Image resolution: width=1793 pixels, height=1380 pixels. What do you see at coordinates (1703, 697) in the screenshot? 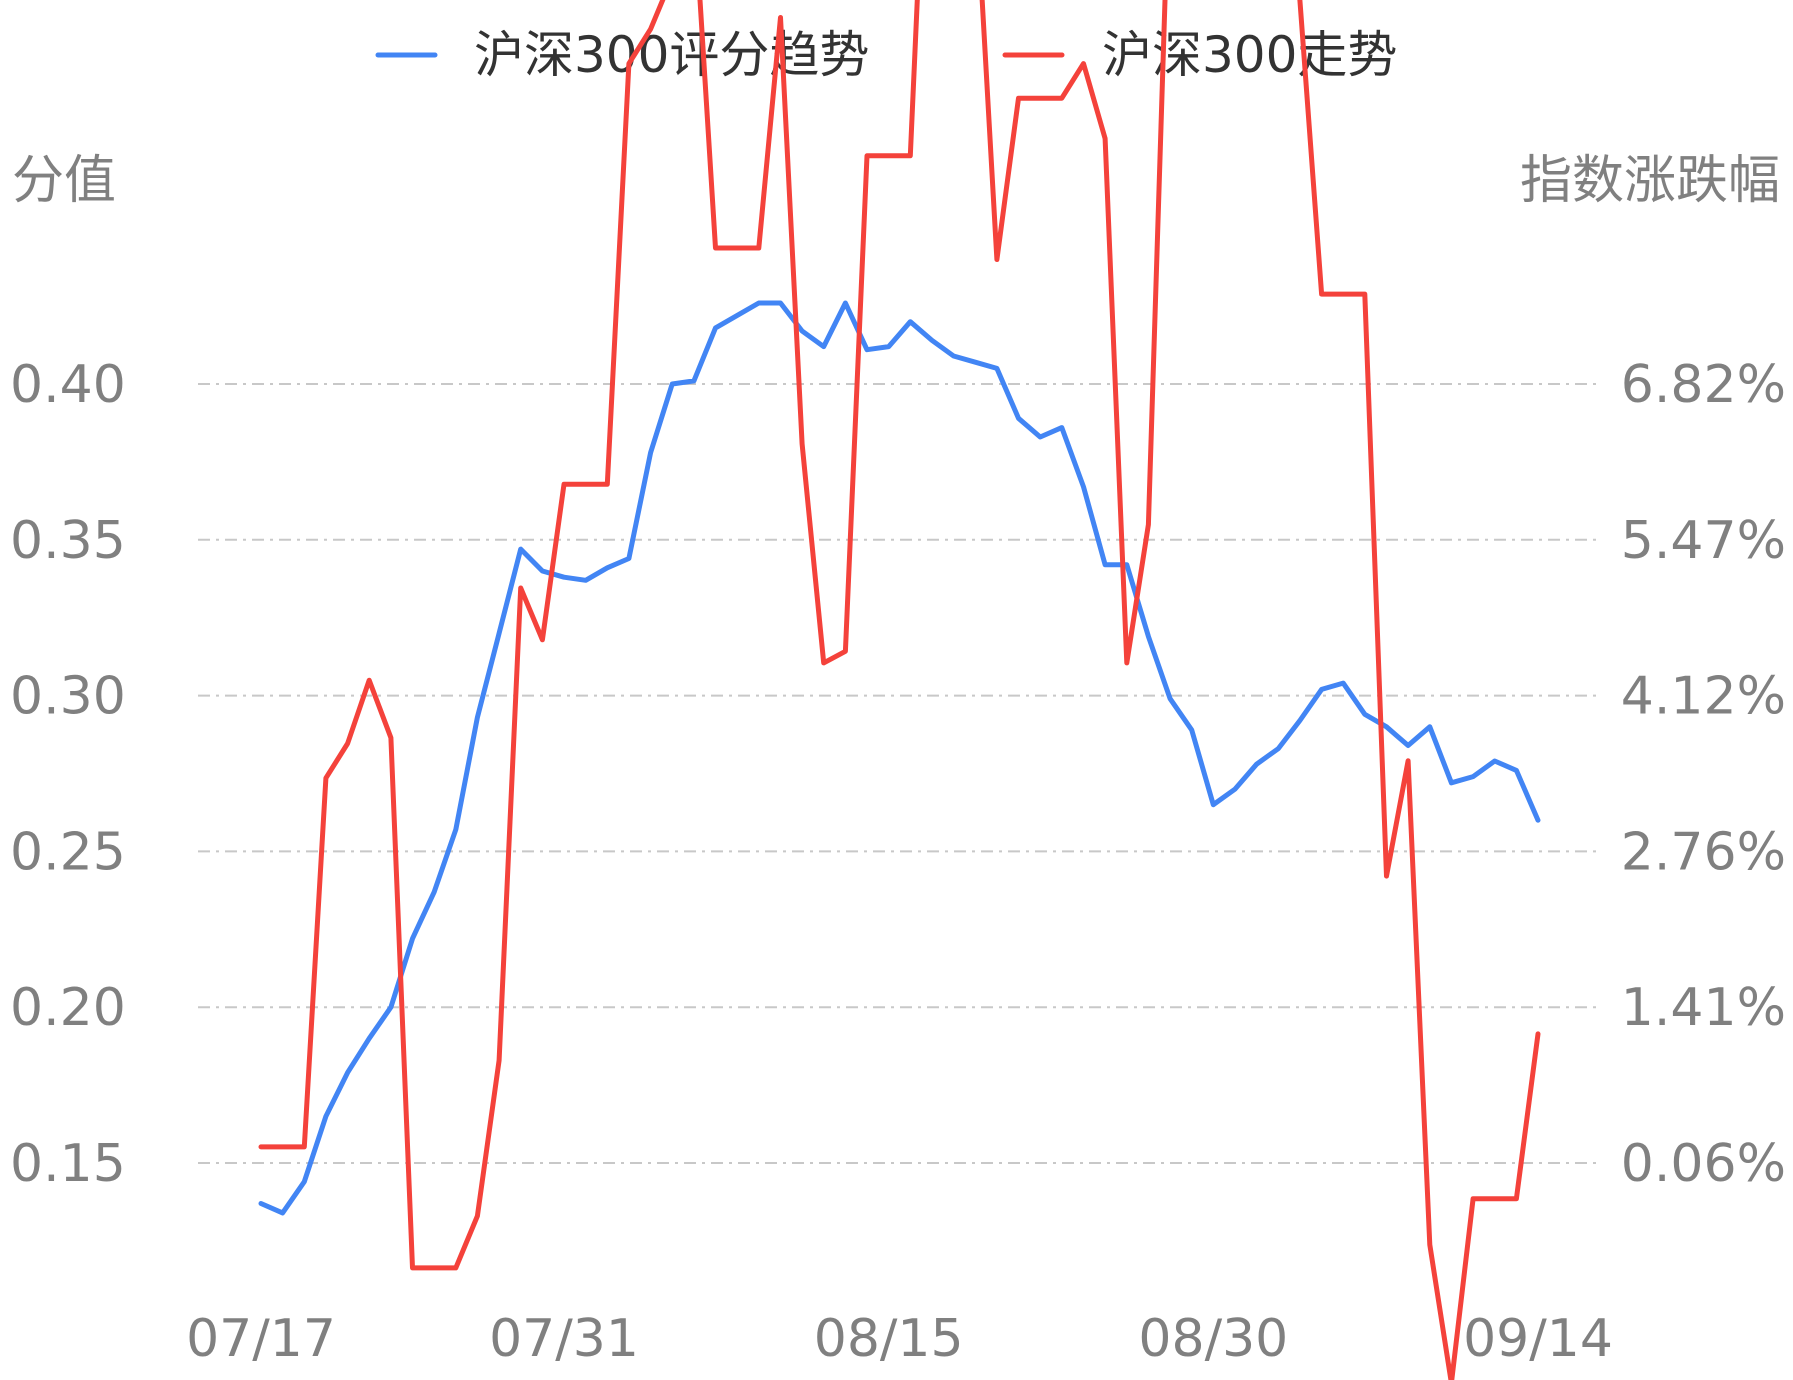
I see `right-tick-label: 4.12%` at bounding box center [1703, 697].